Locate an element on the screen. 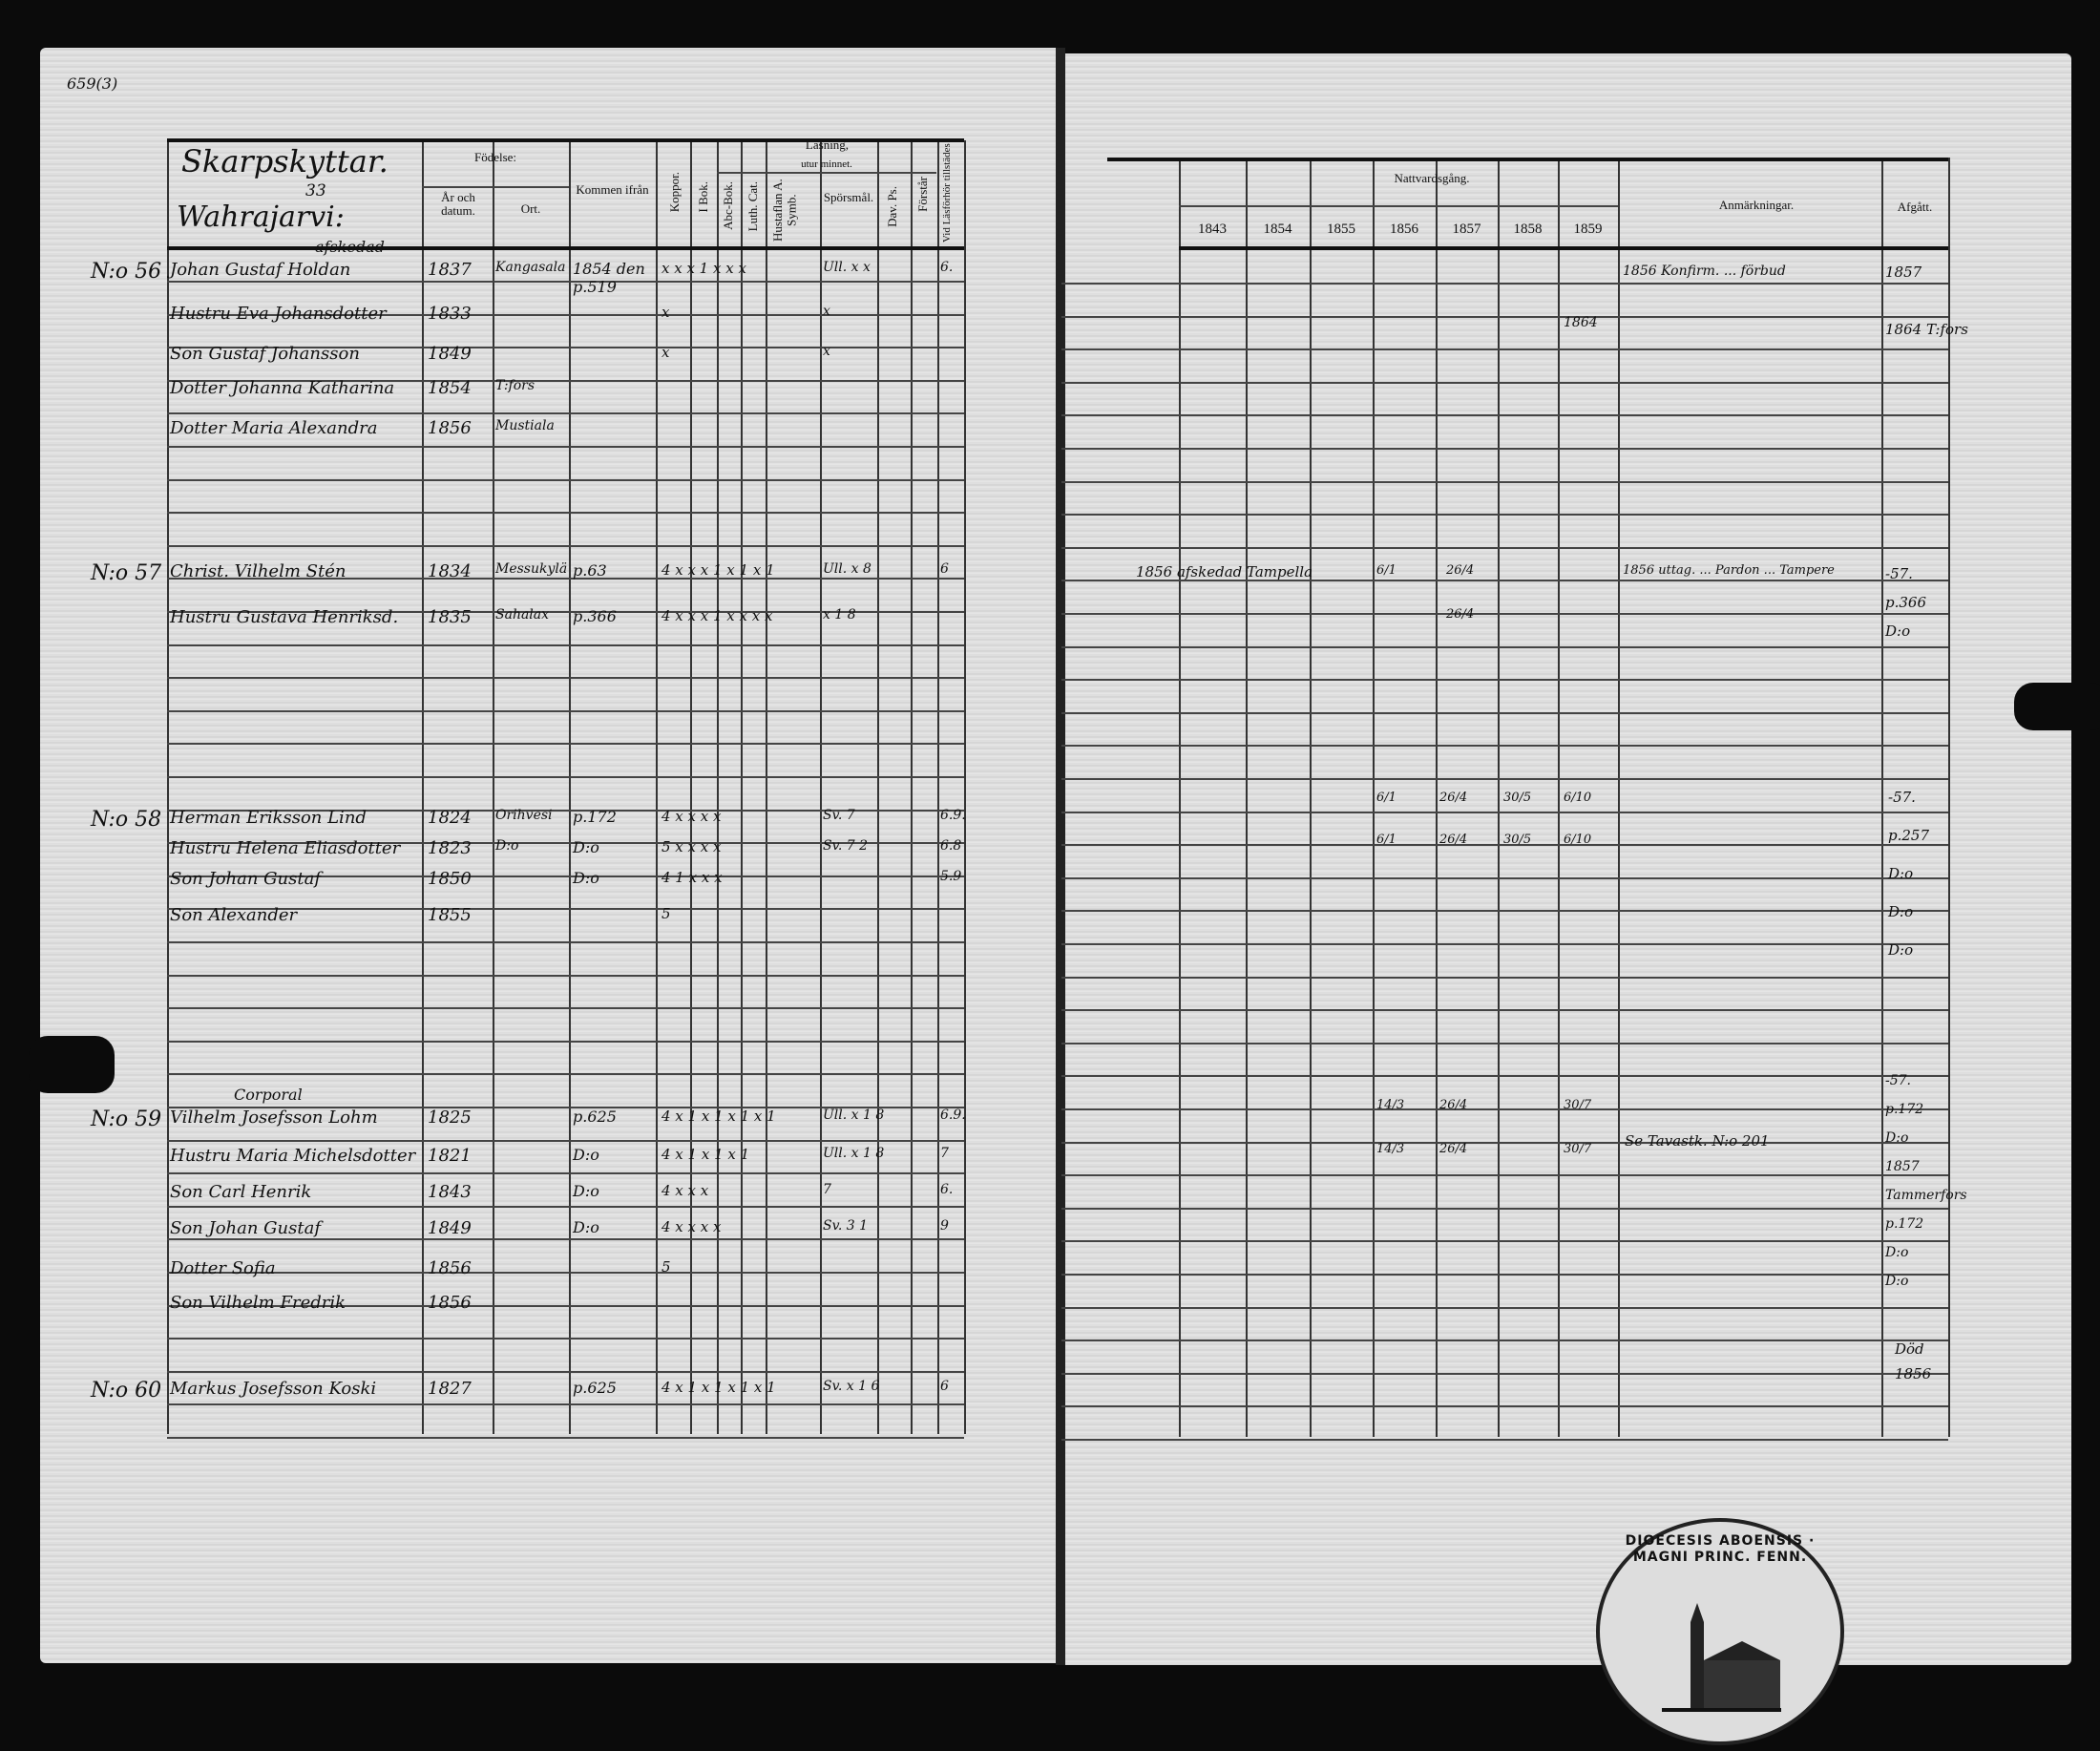 This screenshot has width=2100, height=1751. page-number: 659(3) is located at coordinates (93, 83).